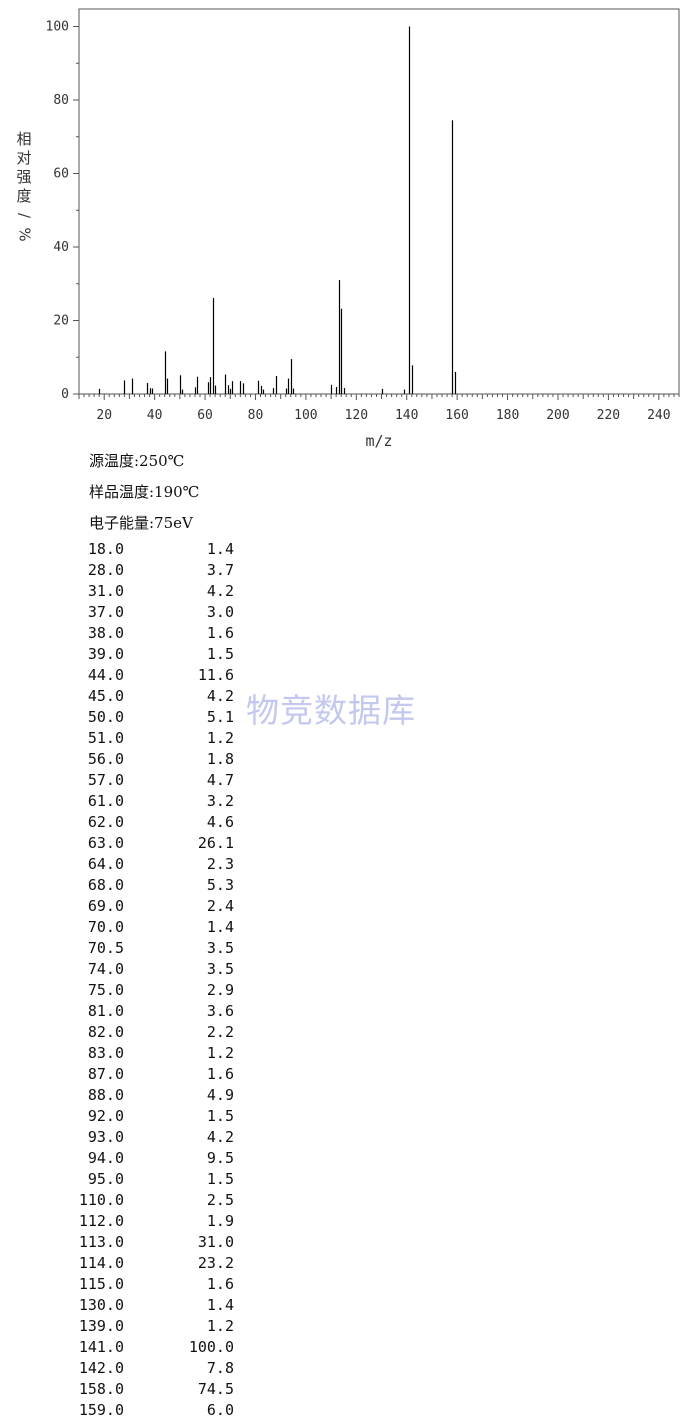  I want to click on mz-value: 82.0, so click(105, 1032).